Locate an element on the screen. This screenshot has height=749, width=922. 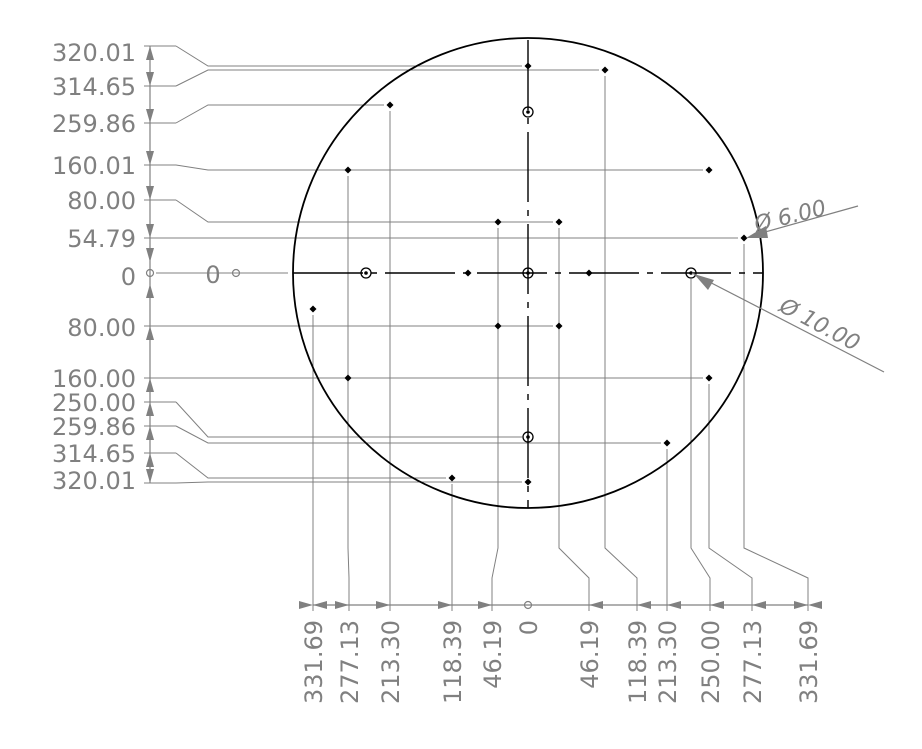
callout-leader-small is located at coordinates (808, 220).